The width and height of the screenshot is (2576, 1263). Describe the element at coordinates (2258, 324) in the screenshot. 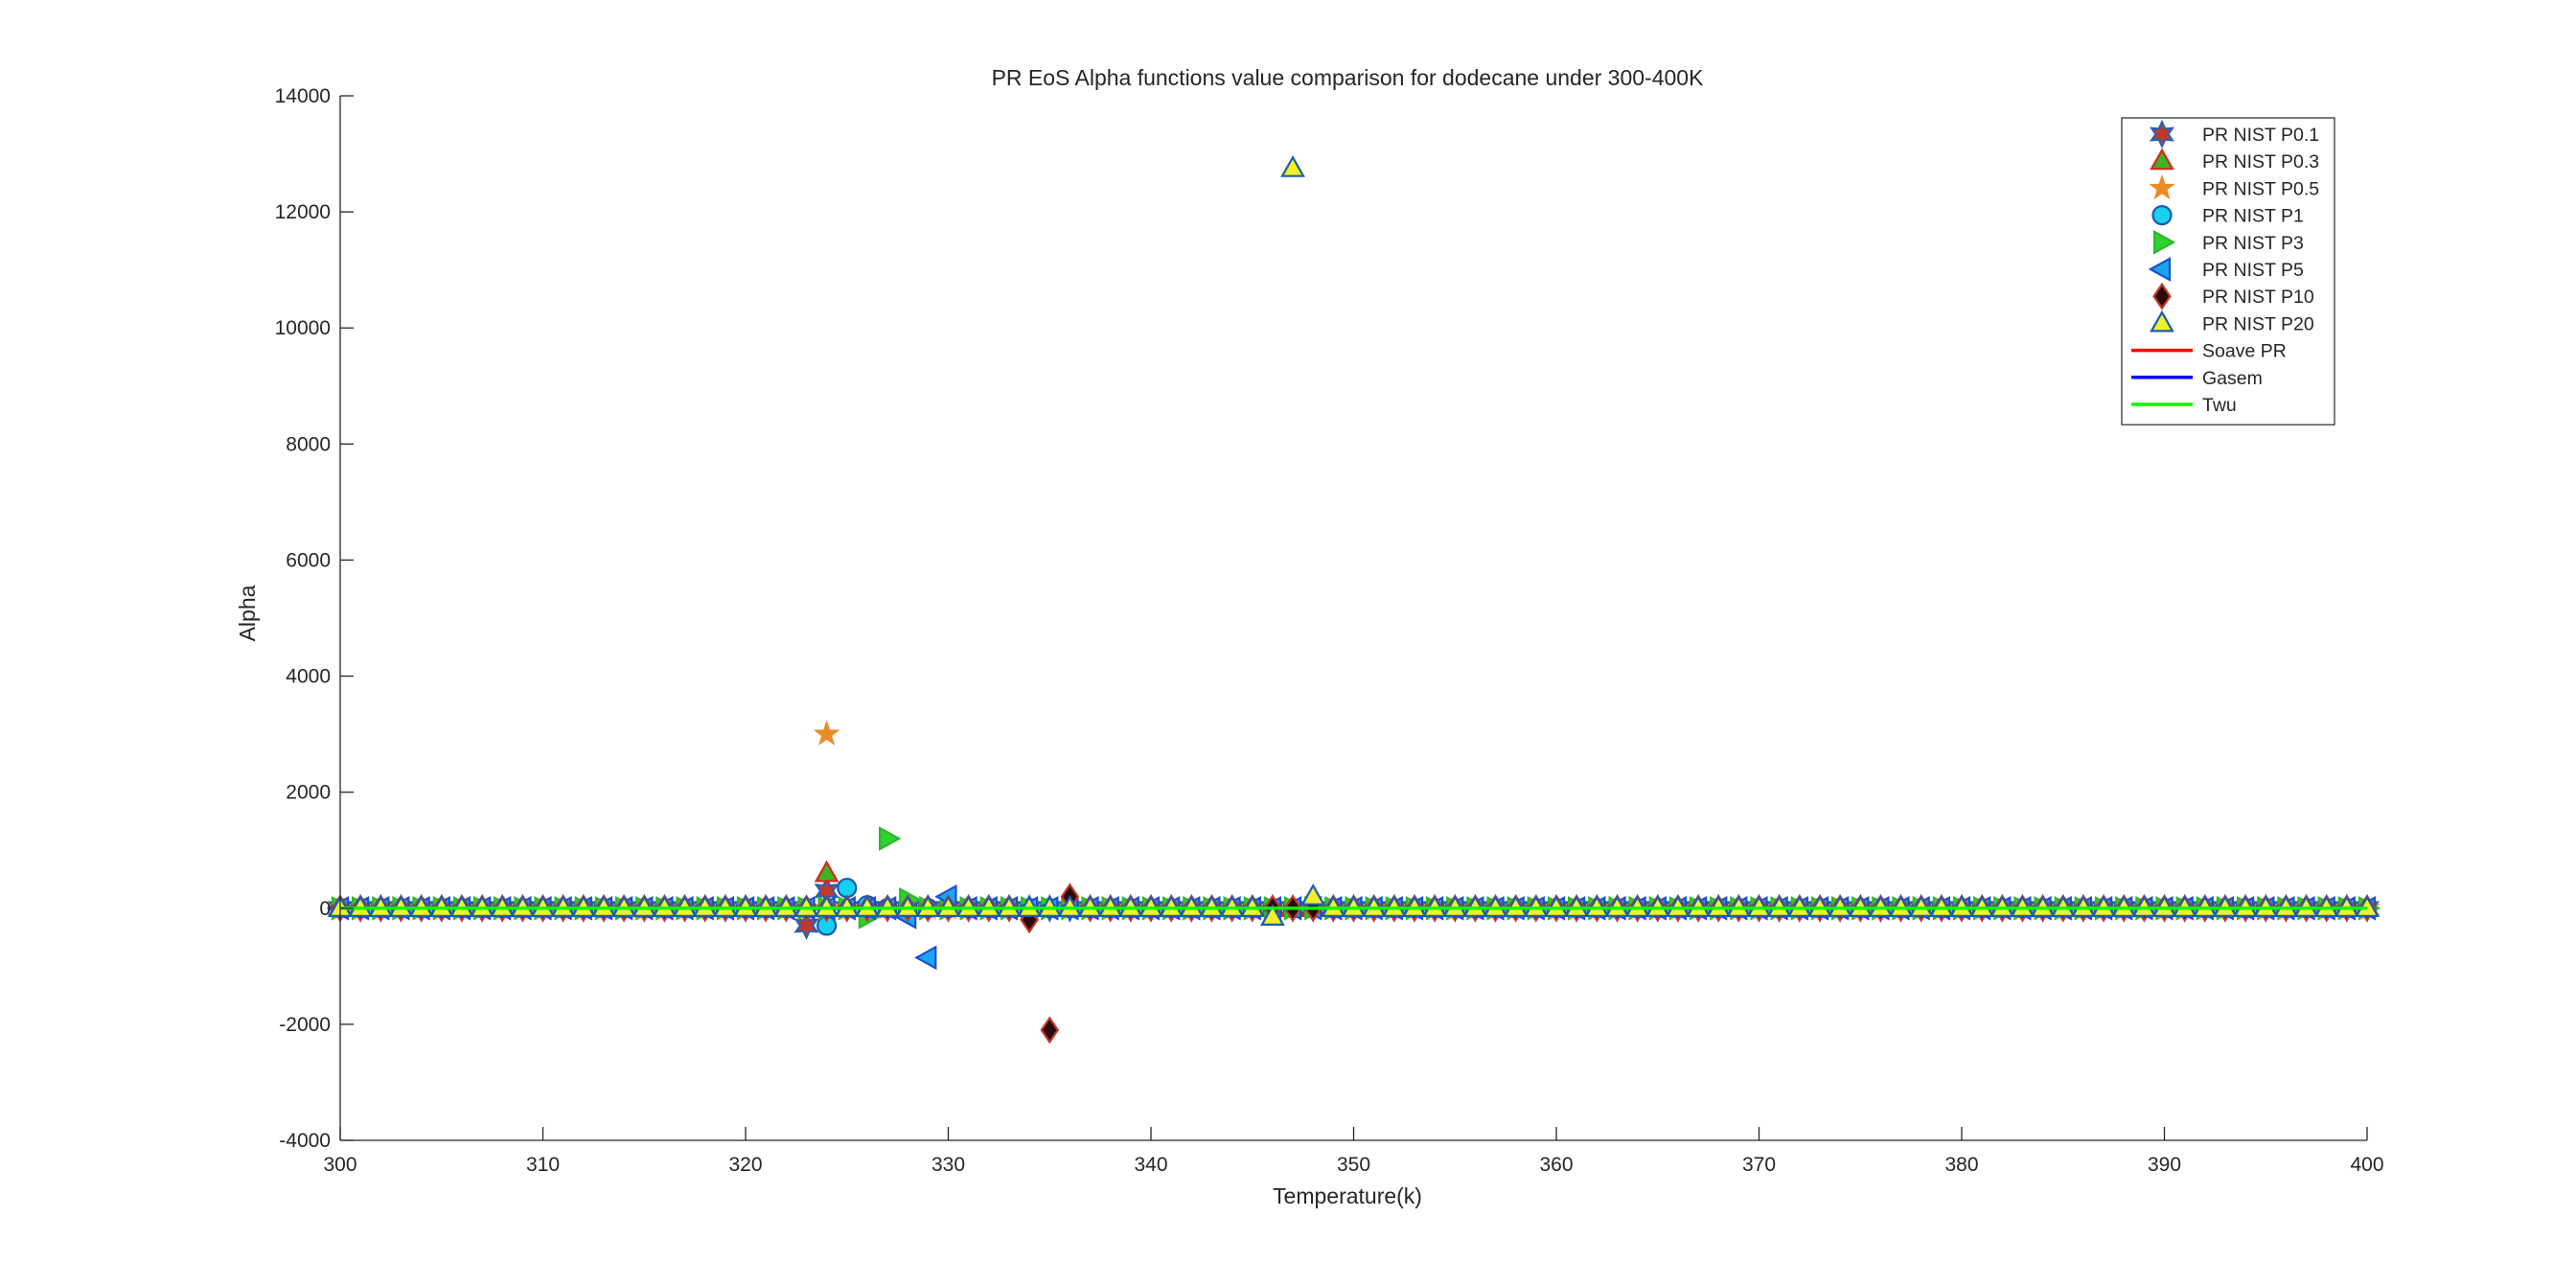

I see `legend-label: PR NIST P20` at that location.